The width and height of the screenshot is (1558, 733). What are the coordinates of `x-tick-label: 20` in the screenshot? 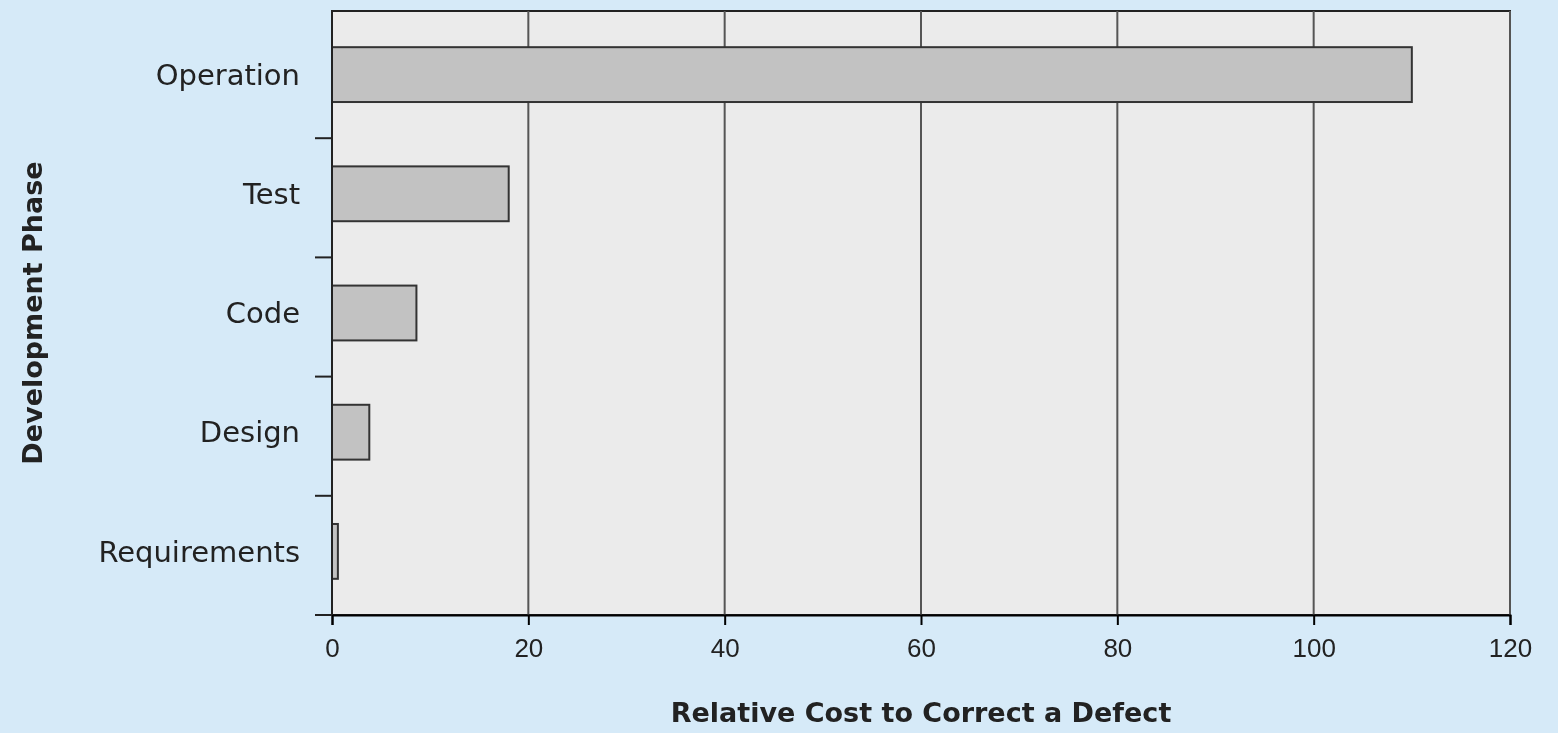 It's located at (529, 647).